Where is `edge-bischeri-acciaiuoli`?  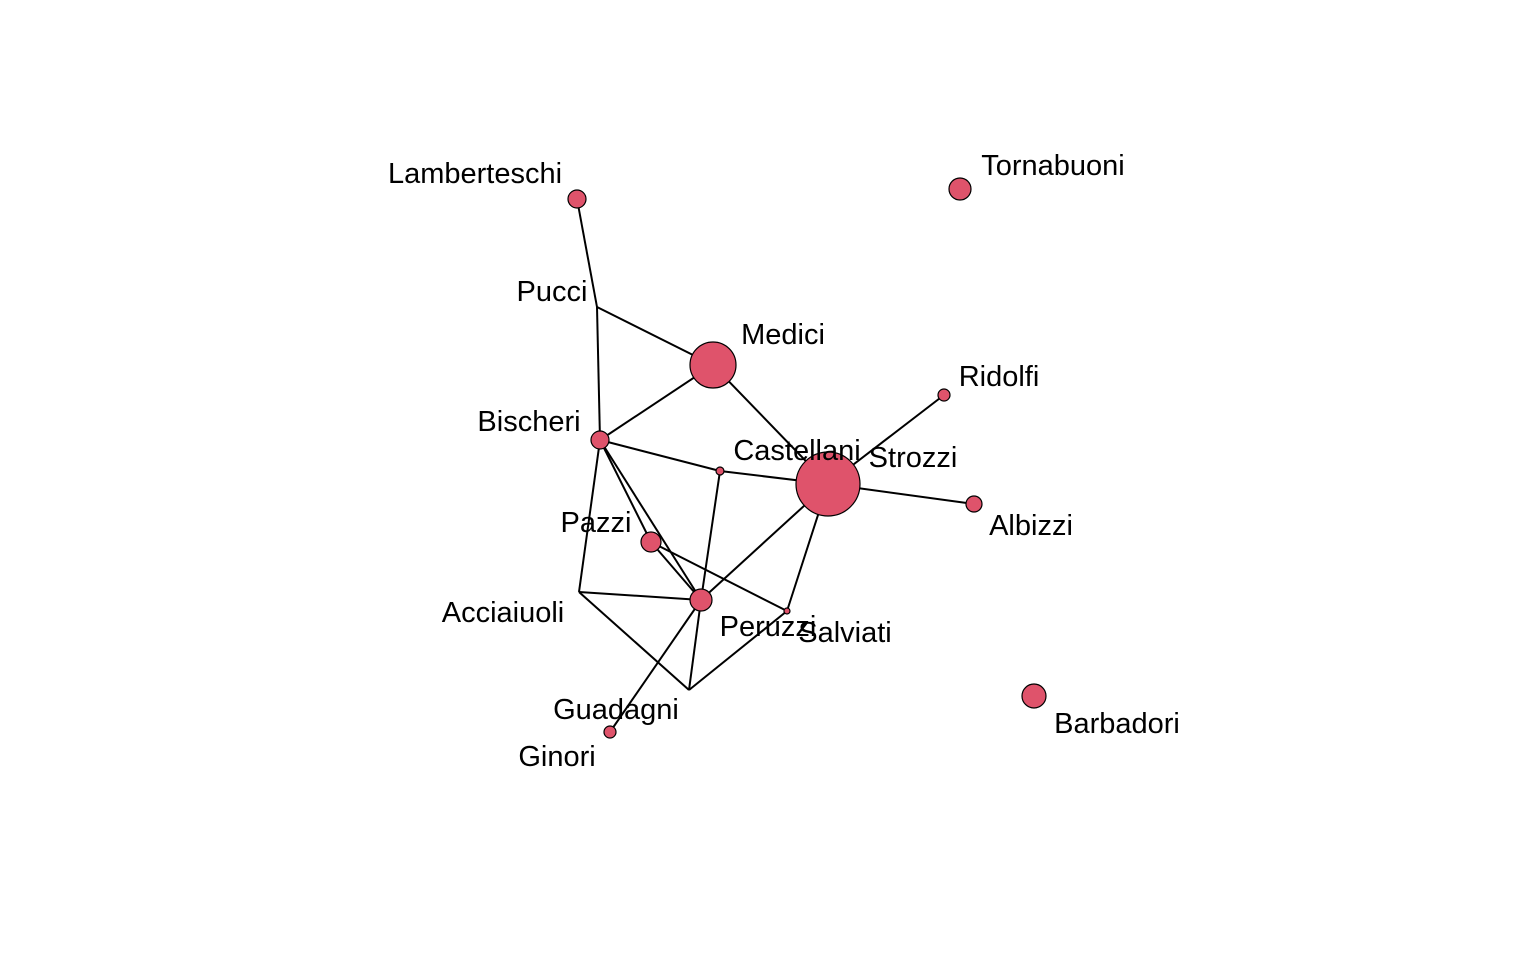 edge-bischeri-acciaiuoli is located at coordinates (589, 516).